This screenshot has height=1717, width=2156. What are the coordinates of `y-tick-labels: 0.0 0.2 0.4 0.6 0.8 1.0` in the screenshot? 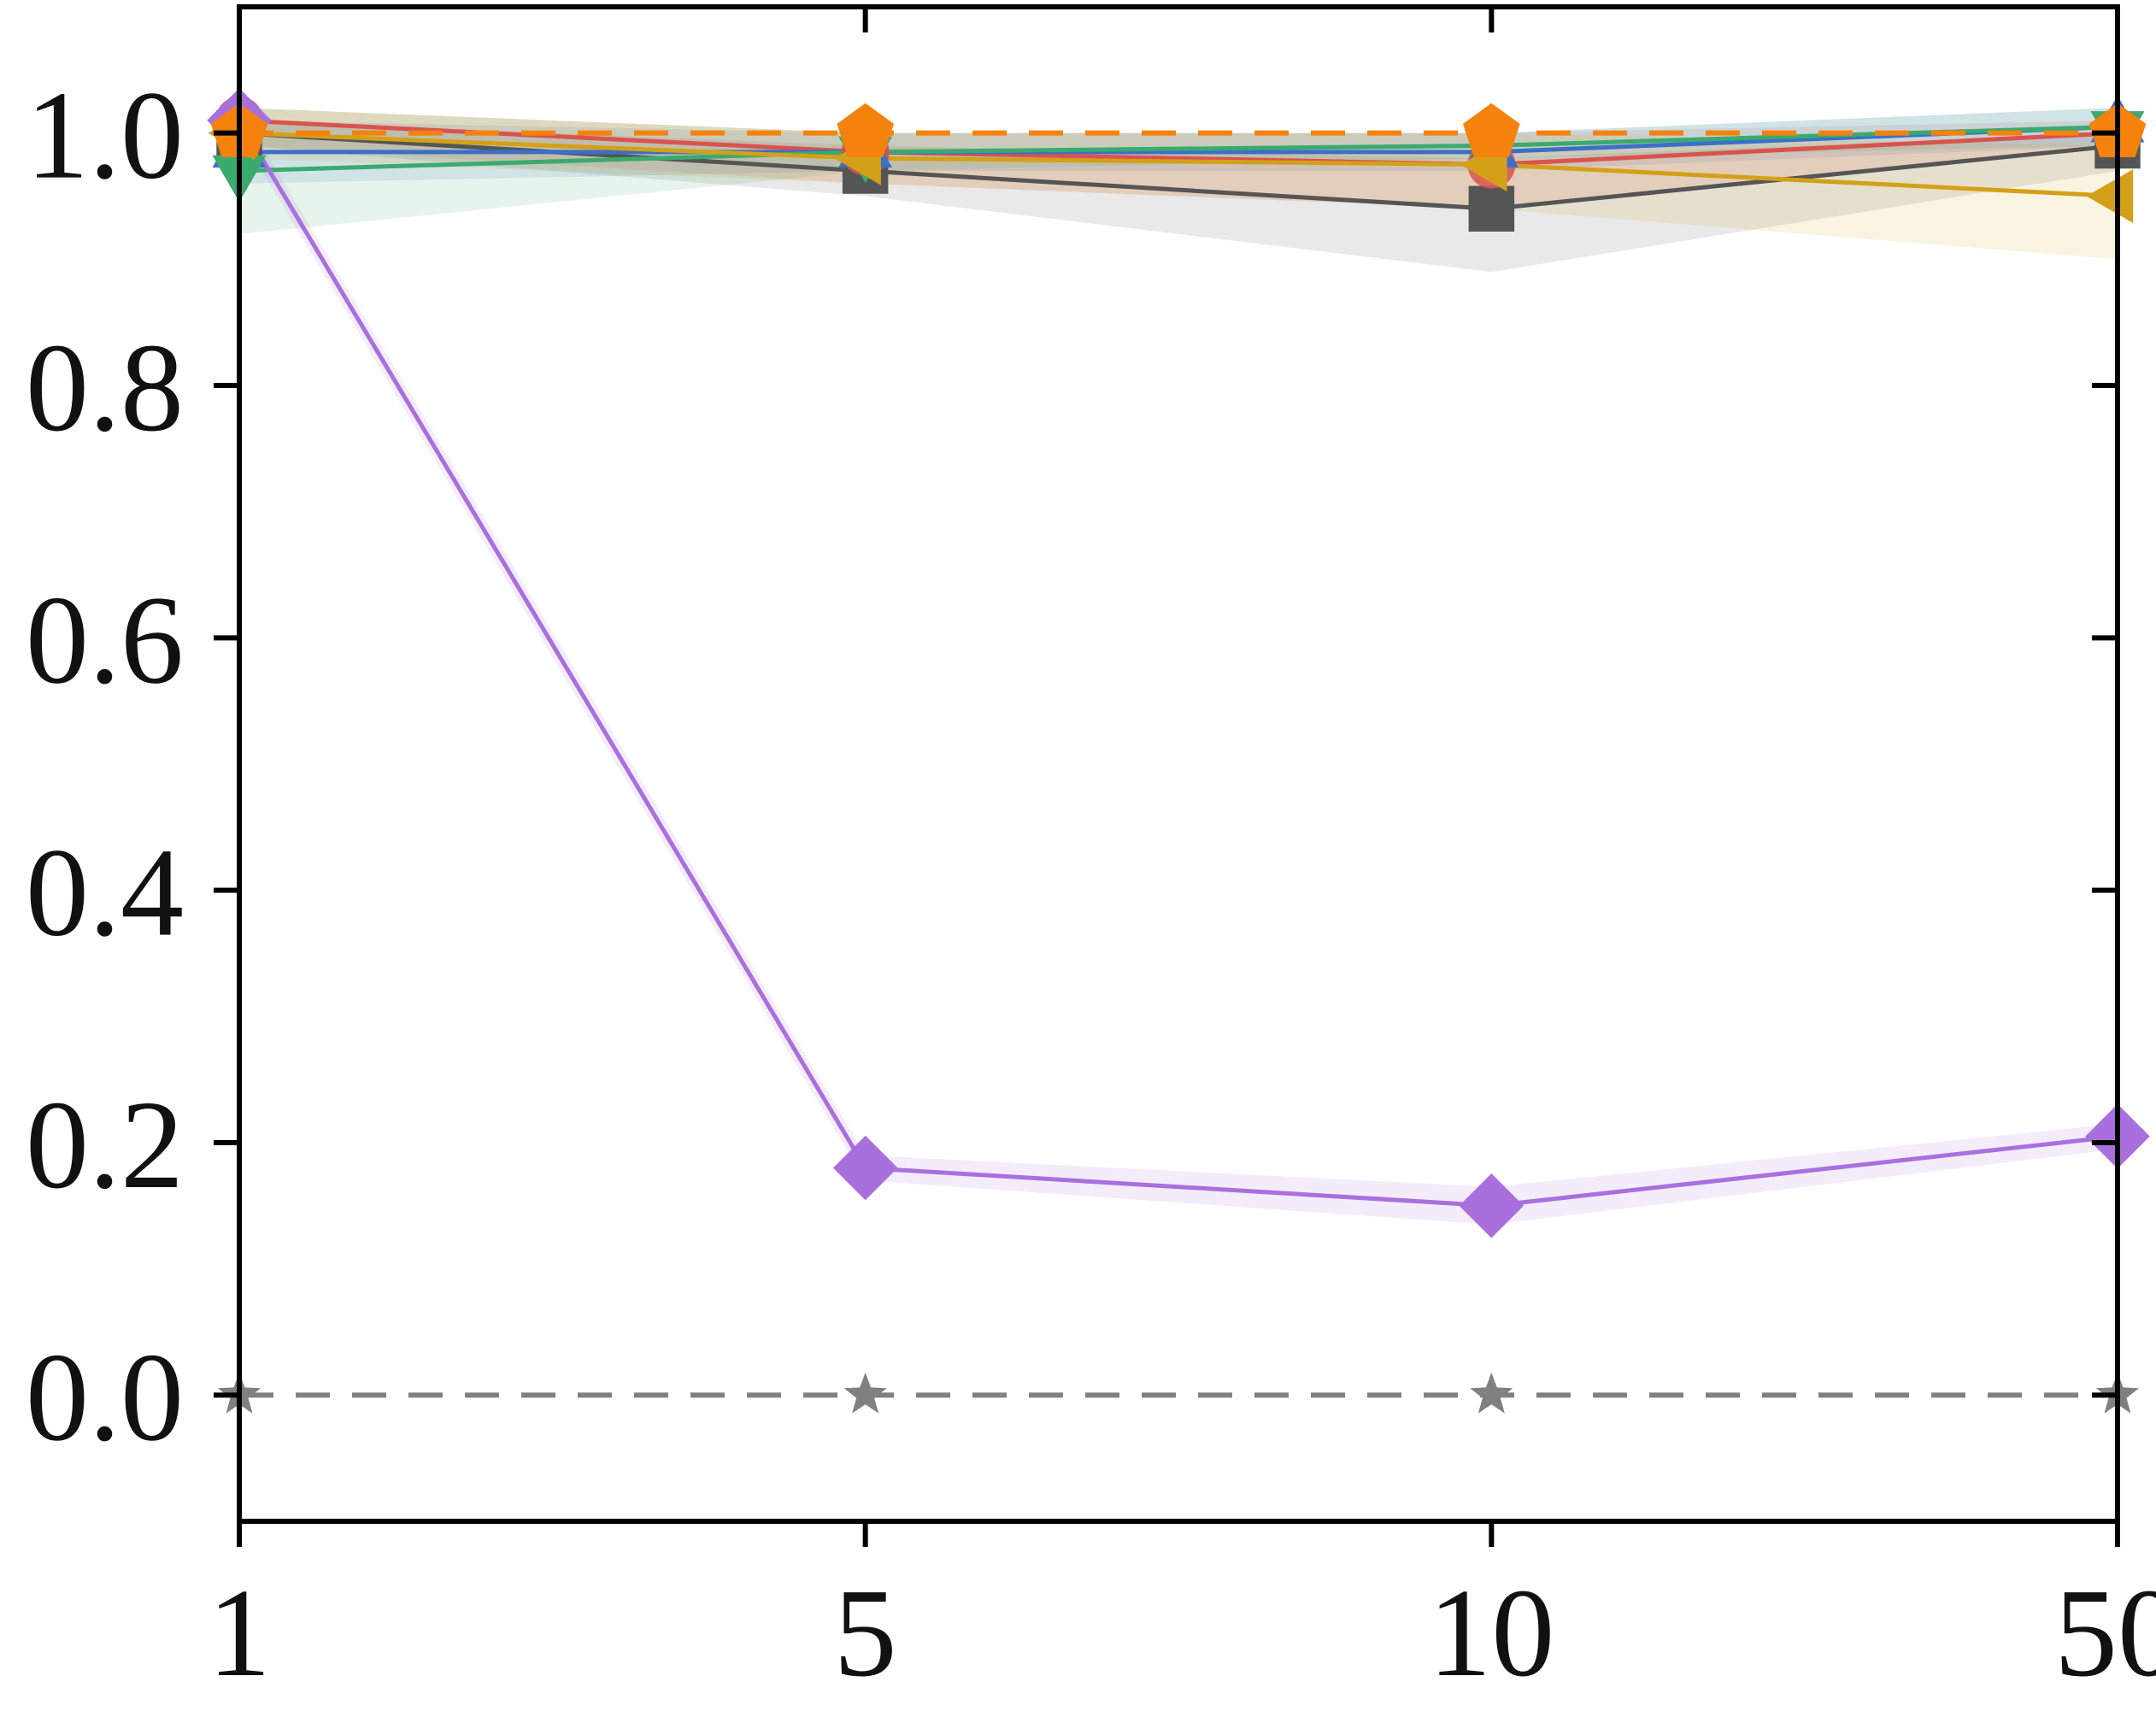 It's located at (105, 767).